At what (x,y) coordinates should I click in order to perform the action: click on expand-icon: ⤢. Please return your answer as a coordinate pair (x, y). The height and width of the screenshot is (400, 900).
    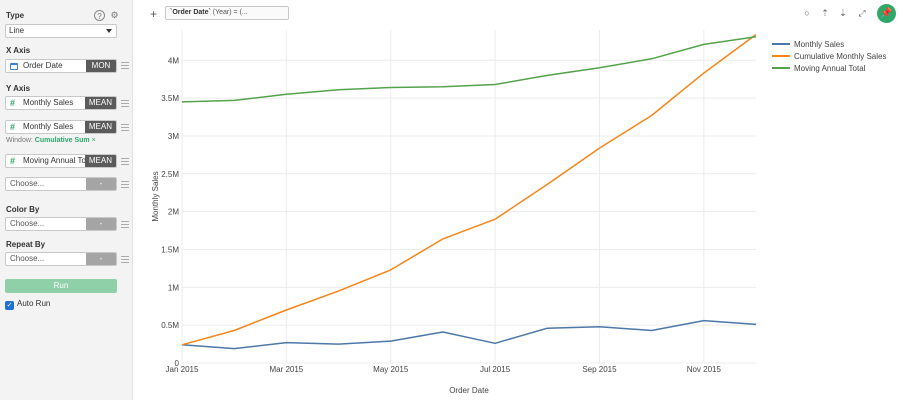
    Looking at the image, I should click on (862, 13).